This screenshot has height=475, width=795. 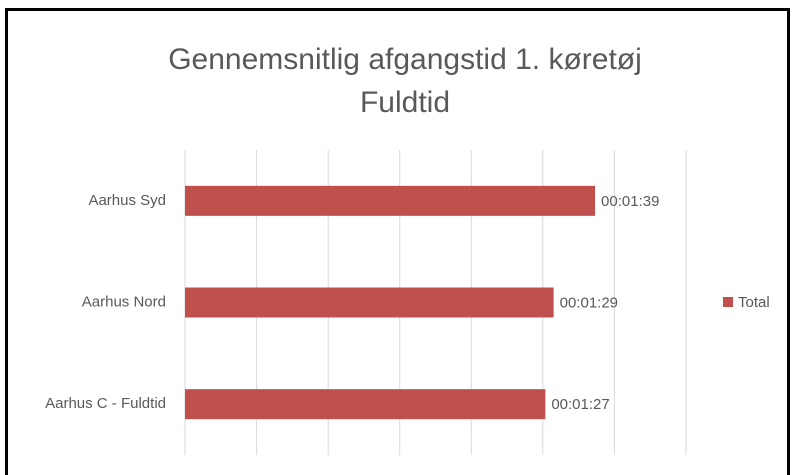 What do you see at coordinates (589, 302) in the screenshot?
I see `data-label: 00:01:29` at bounding box center [589, 302].